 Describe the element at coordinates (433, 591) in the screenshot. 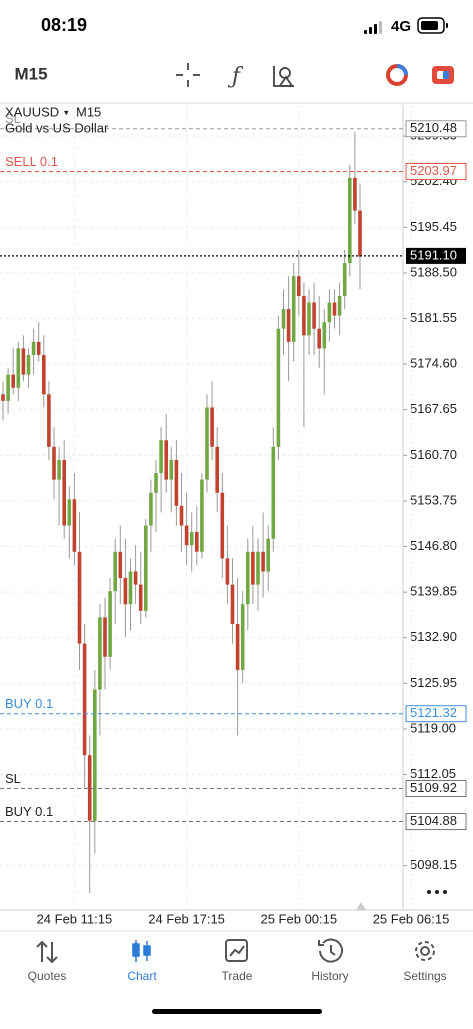

I see `y-tick-label: 5139.85` at that location.